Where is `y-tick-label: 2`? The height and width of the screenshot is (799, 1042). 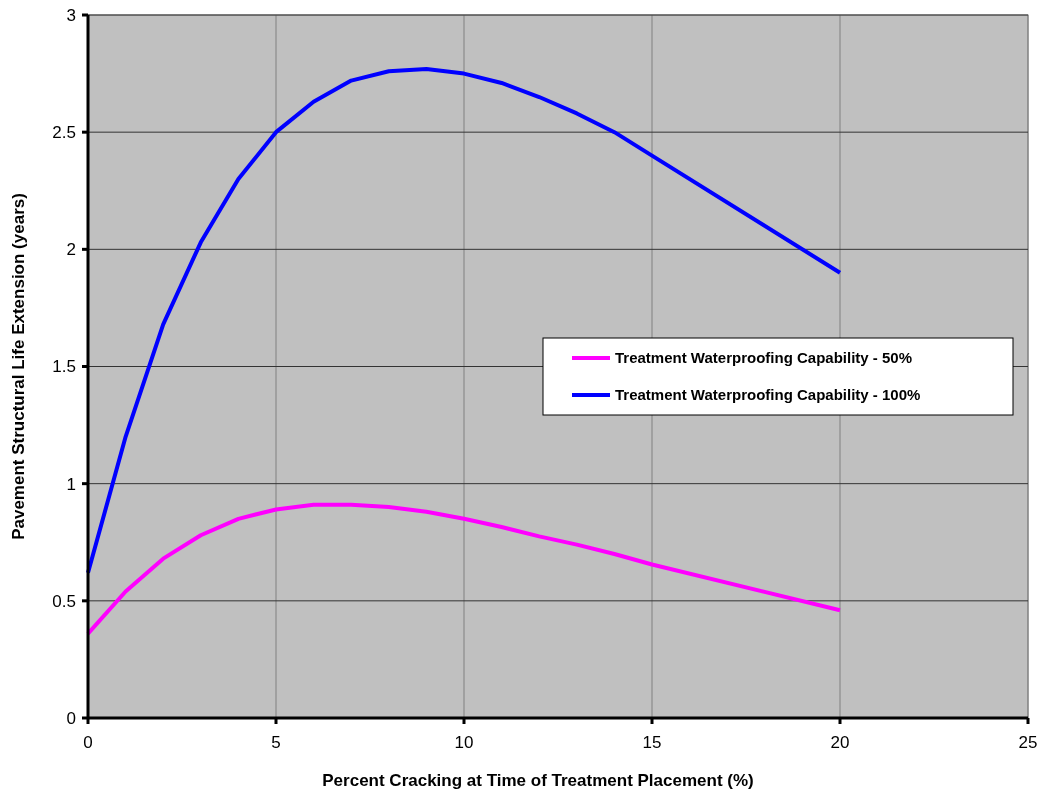 y-tick-label: 2 is located at coordinates (71, 250).